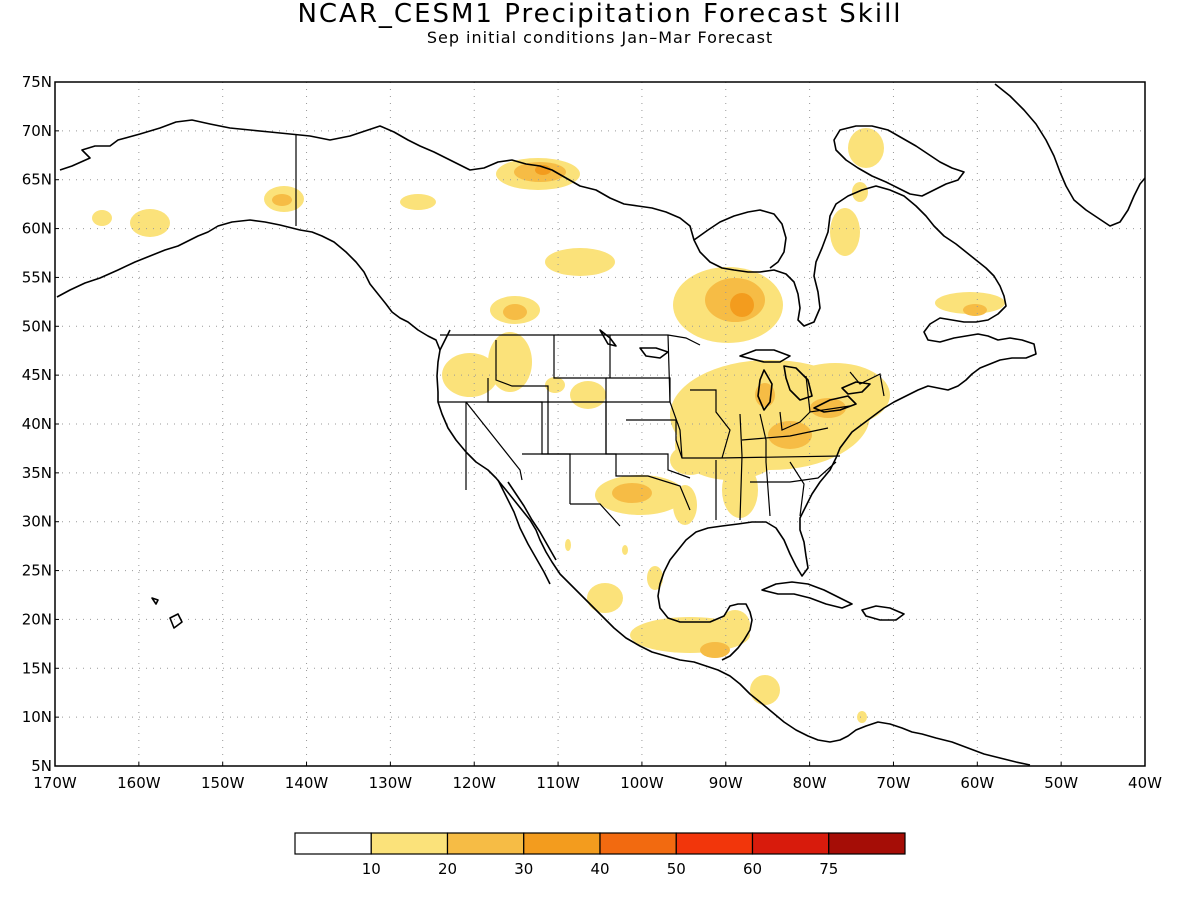 The image size is (1200, 900). What do you see at coordinates (523, 869) in the screenshot?
I see `colorbar-label: 30` at bounding box center [523, 869].